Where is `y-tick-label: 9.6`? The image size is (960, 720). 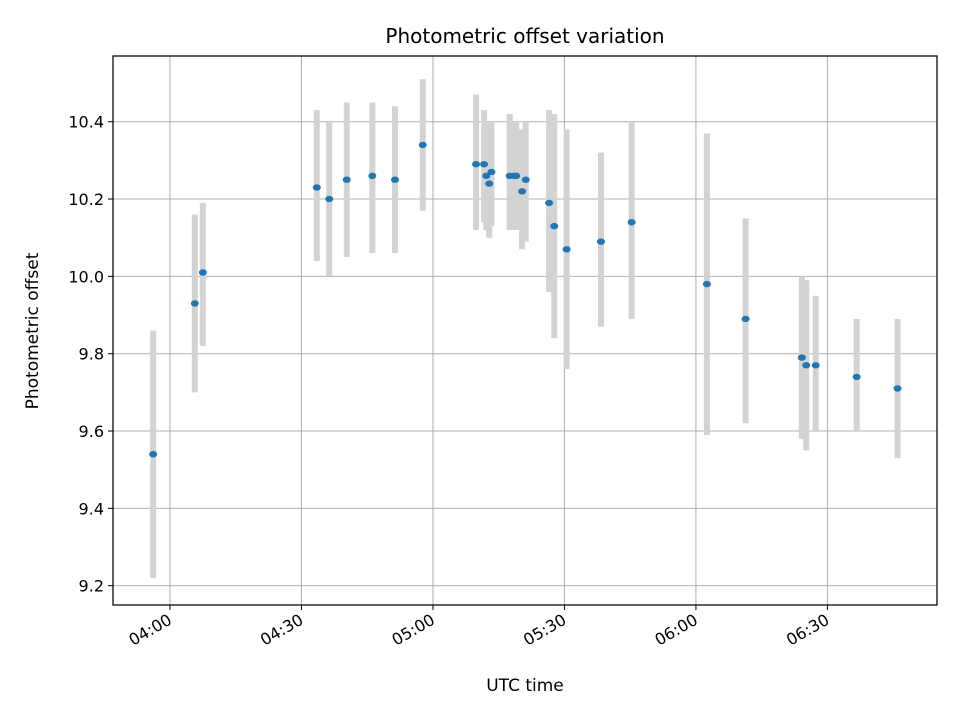 y-tick-label: 9.6 is located at coordinates (91, 431).